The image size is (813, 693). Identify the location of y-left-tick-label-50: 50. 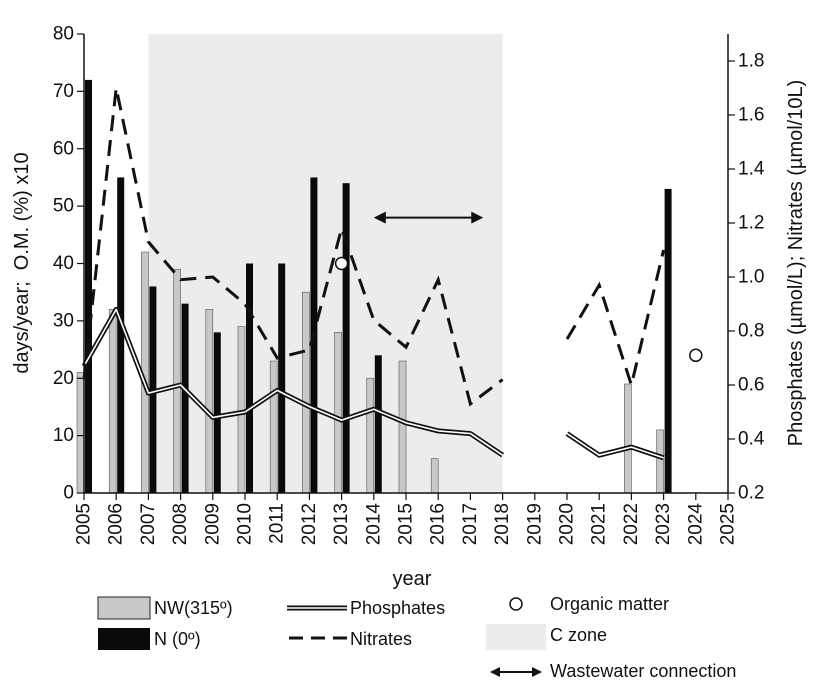
(63, 206).